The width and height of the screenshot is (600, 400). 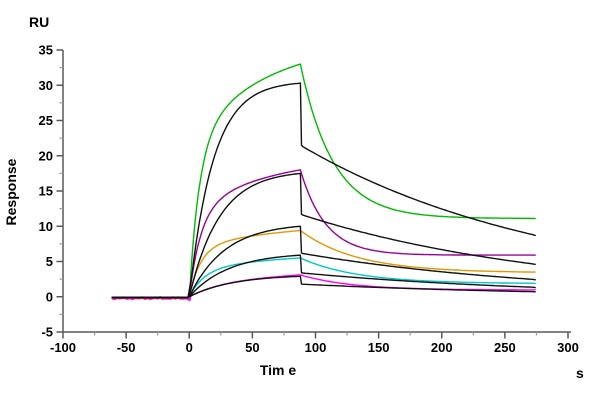 What do you see at coordinates (46, 226) in the screenshot?
I see `y-tick-label: 10` at bounding box center [46, 226].